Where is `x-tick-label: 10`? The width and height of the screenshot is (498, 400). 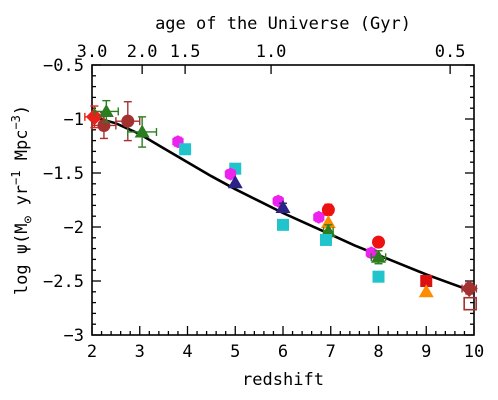
x-tick-label: 10 is located at coordinates (474, 352).